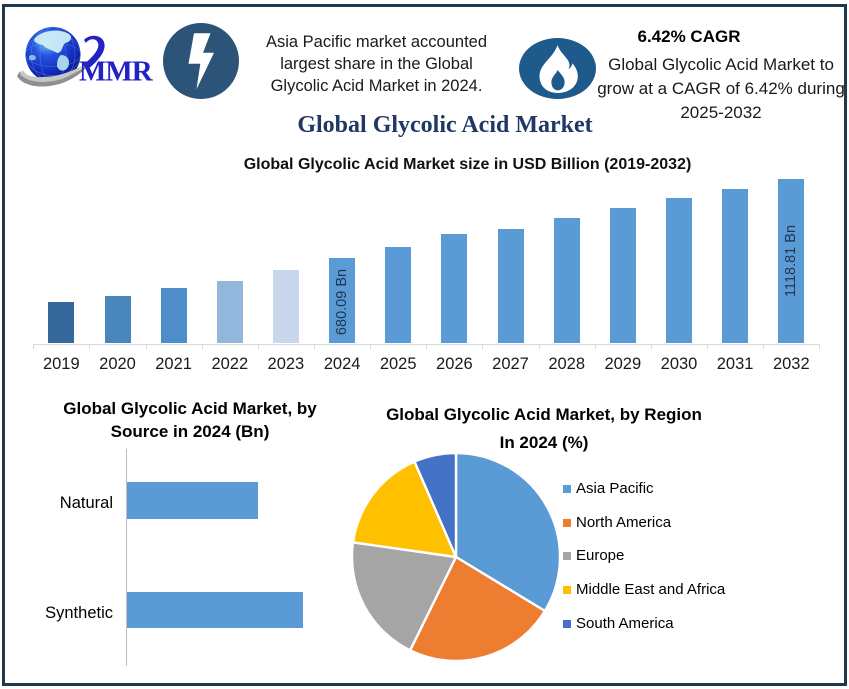 The image size is (849, 689). I want to click on svg-text: MMR, so click(116, 72).